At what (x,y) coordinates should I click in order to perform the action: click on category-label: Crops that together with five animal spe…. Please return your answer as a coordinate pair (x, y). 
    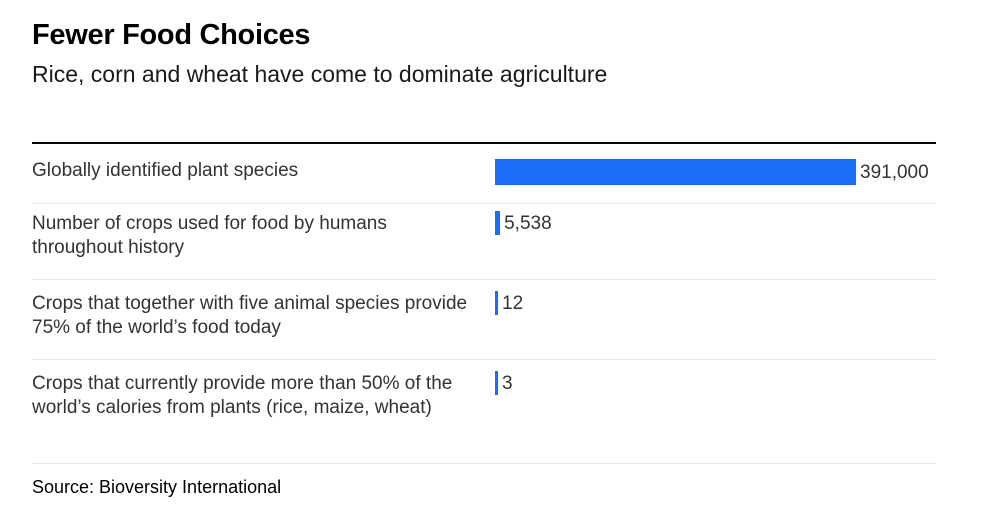
    Looking at the image, I should click on (250, 315).